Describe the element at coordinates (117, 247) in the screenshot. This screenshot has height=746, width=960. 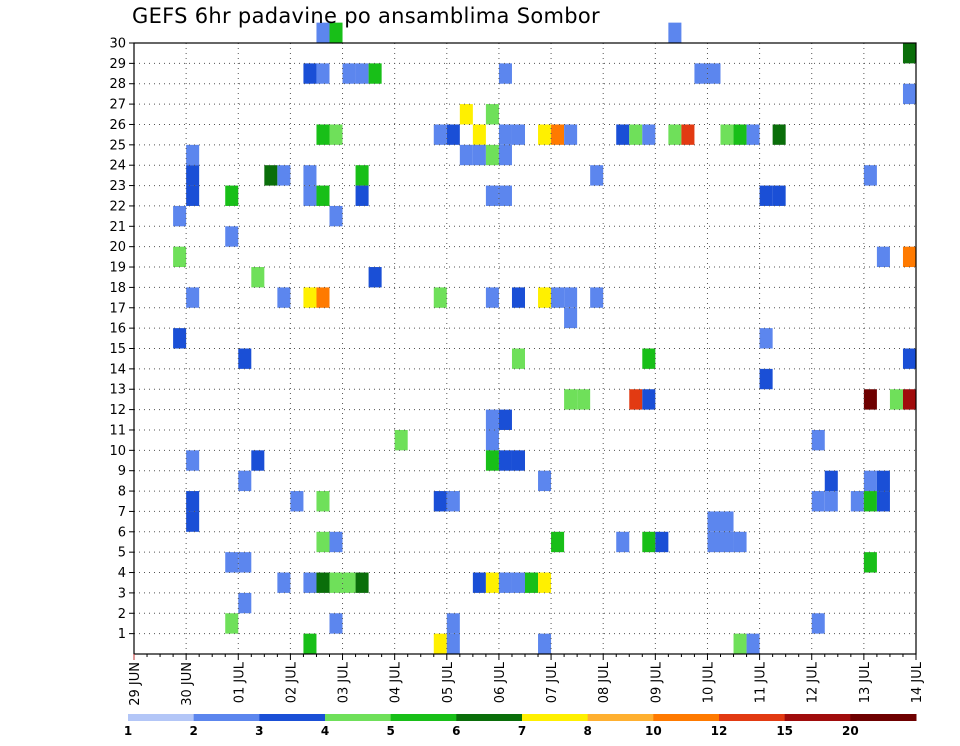
I see `y-tick-label: 20` at that location.